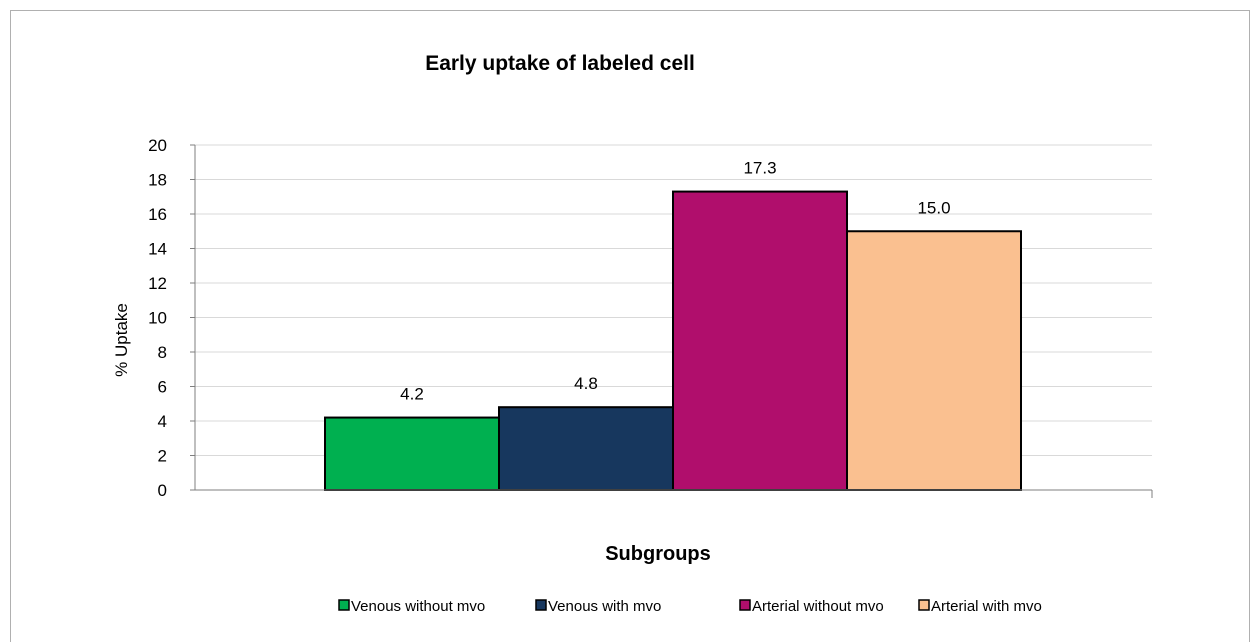 The height and width of the screenshot is (643, 1251). What do you see at coordinates (157, 283) in the screenshot?
I see `y-tick-label: 12` at bounding box center [157, 283].